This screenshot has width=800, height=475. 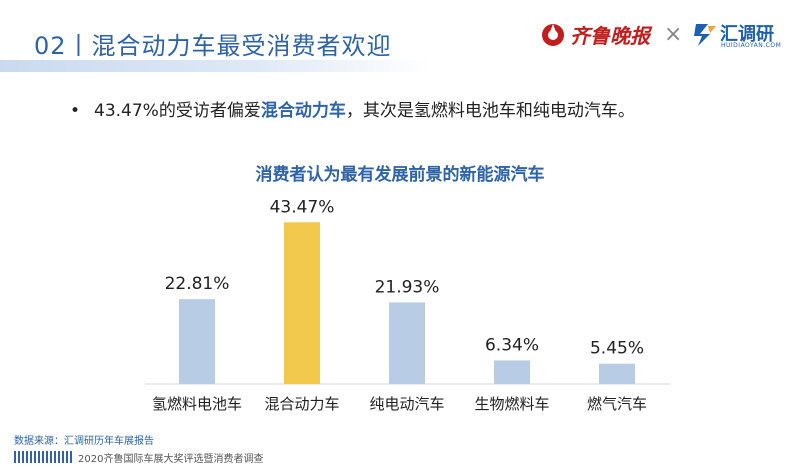 What do you see at coordinates (512, 345) in the screenshot?
I see `bar-value-label-4: 6.34%` at bounding box center [512, 345].